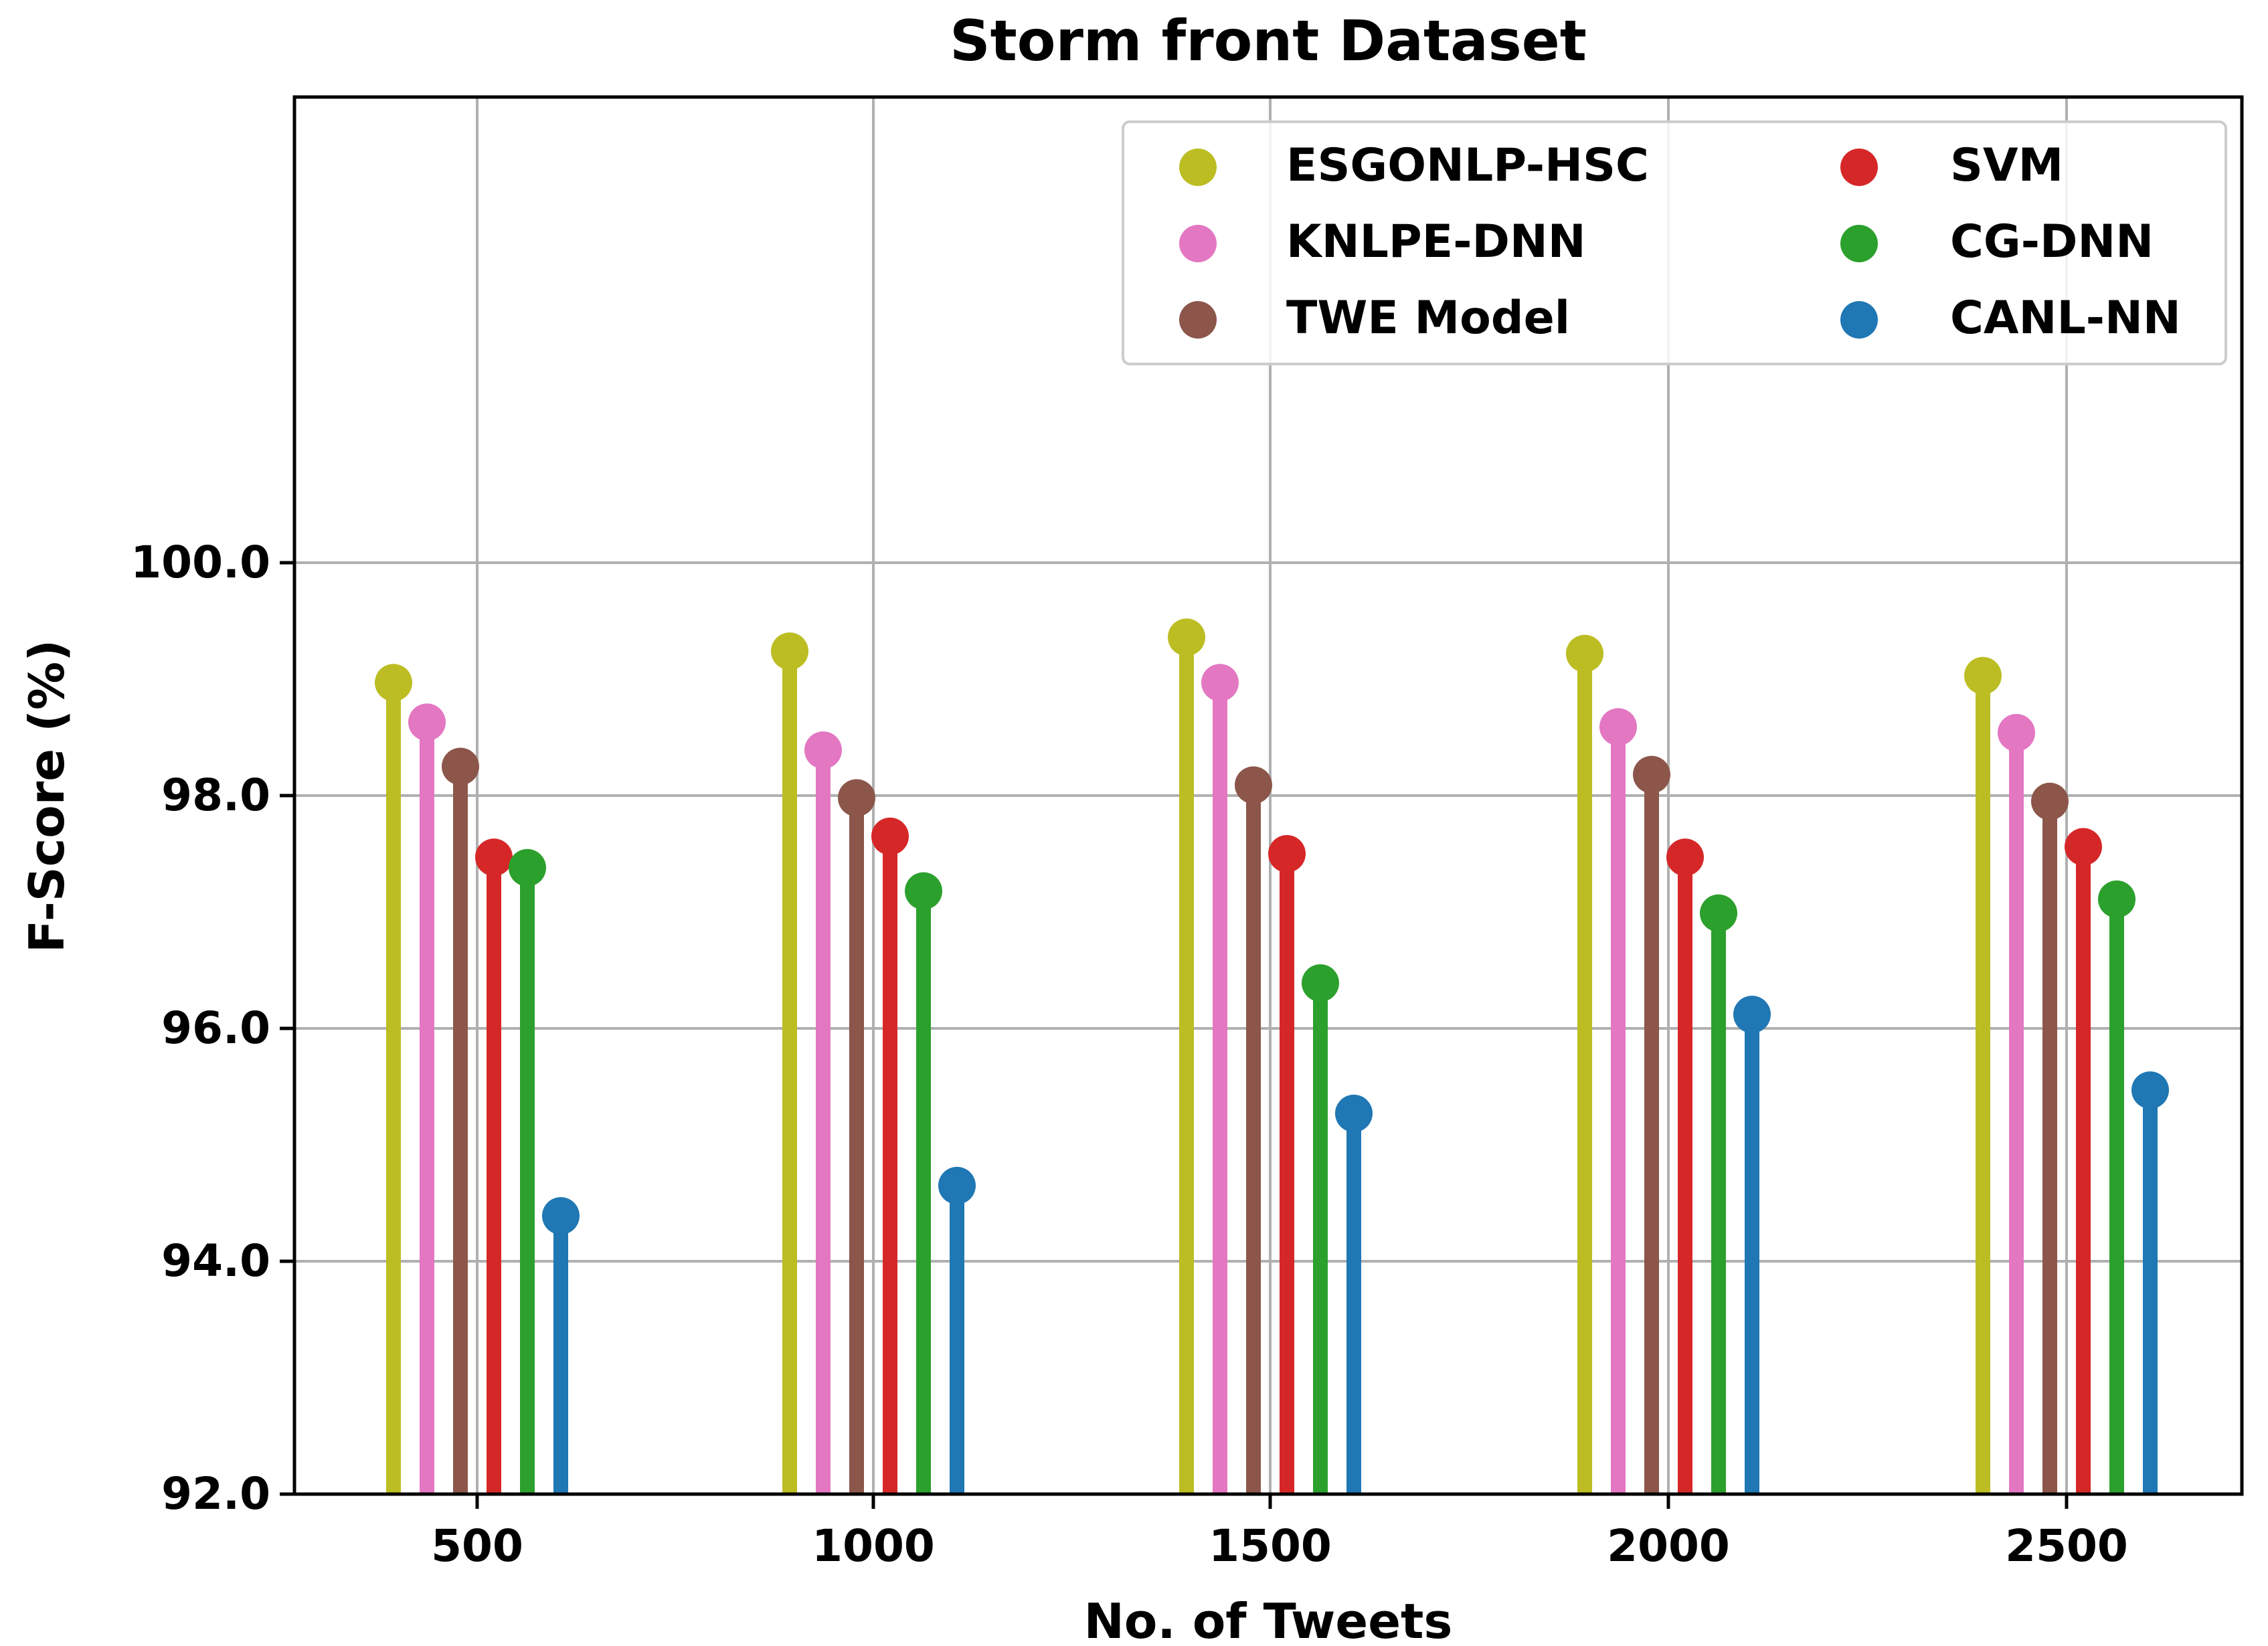 The height and width of the screenshot is (1646, 2268). What do you see at coordinates (1467, 165) in the screenshot?
I see `legend-label: ESGONLP-HSC` at bounding box center [1467, 165].